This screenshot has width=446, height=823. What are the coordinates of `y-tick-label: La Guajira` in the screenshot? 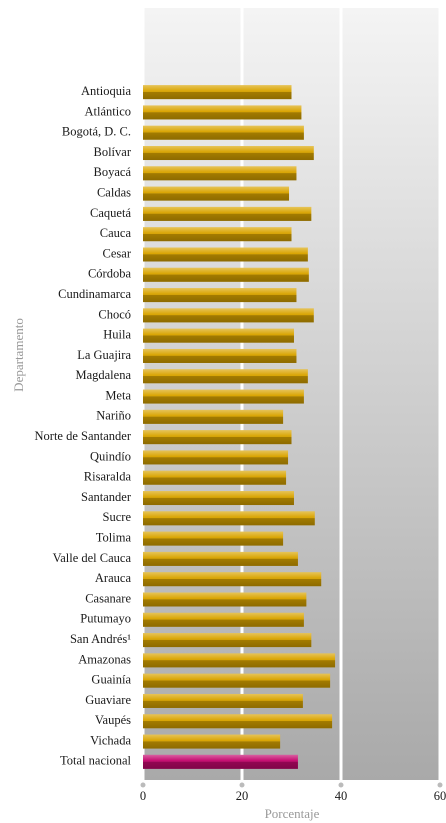 It's located at (104, 355).